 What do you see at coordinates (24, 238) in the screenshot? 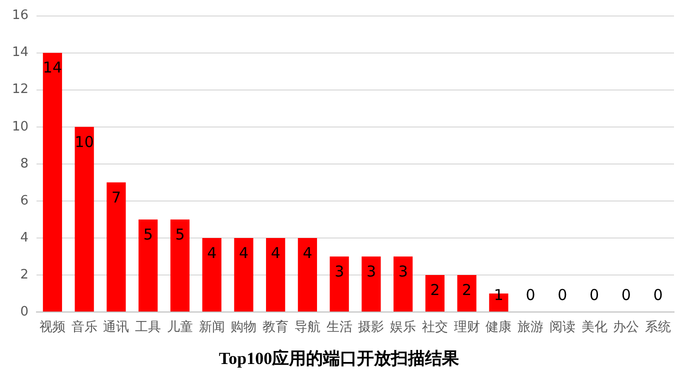
I see `y-tick-label: 4` at bounding box center [24, 238].